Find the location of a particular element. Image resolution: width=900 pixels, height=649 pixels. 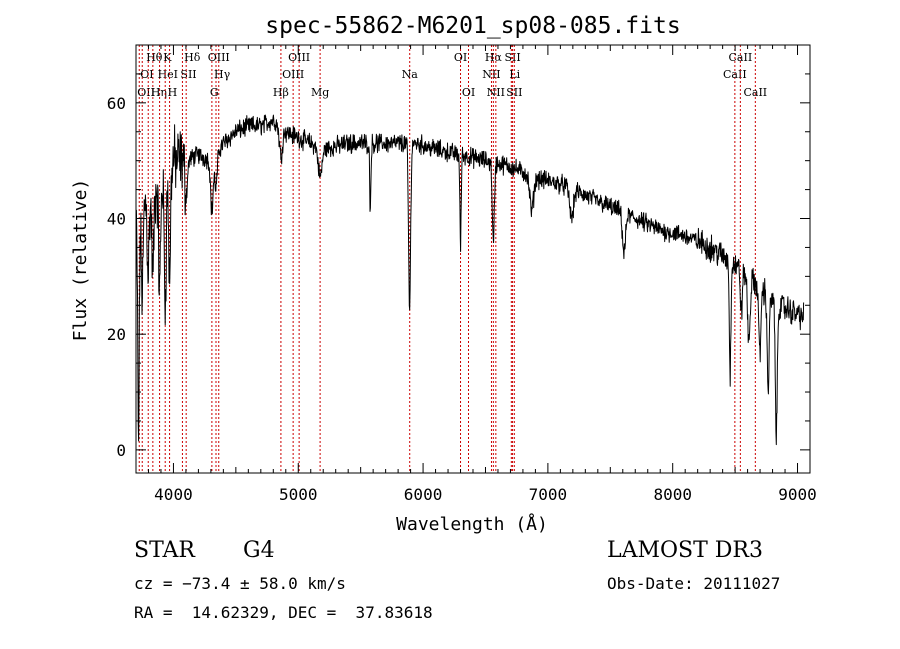

y-tick-label: 20 is located at coordinates (116, 334).